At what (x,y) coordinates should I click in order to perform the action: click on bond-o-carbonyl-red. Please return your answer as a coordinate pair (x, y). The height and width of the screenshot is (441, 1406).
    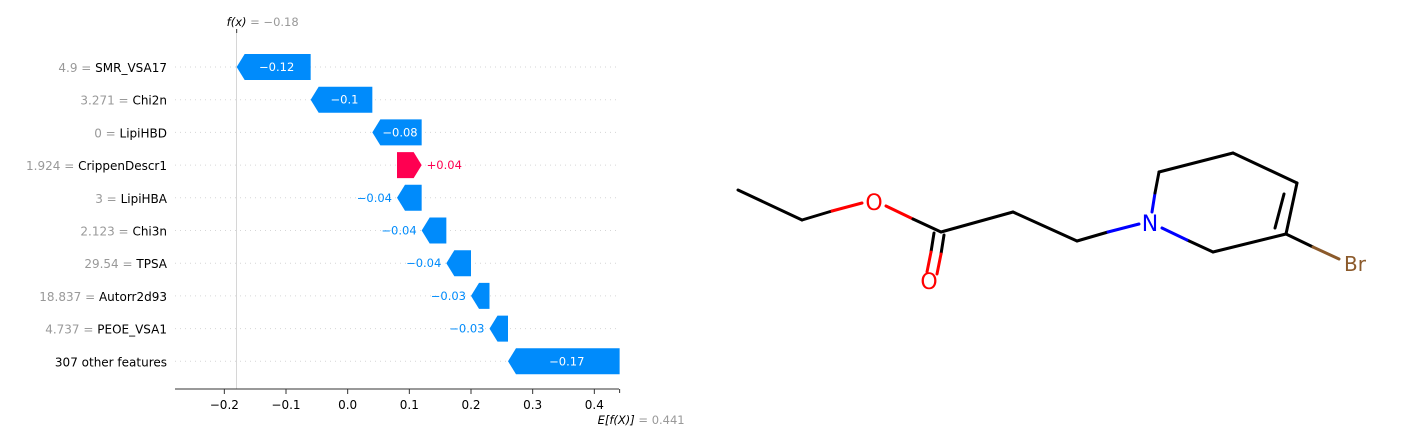
    Looking at the image, I should click on (899, 212).